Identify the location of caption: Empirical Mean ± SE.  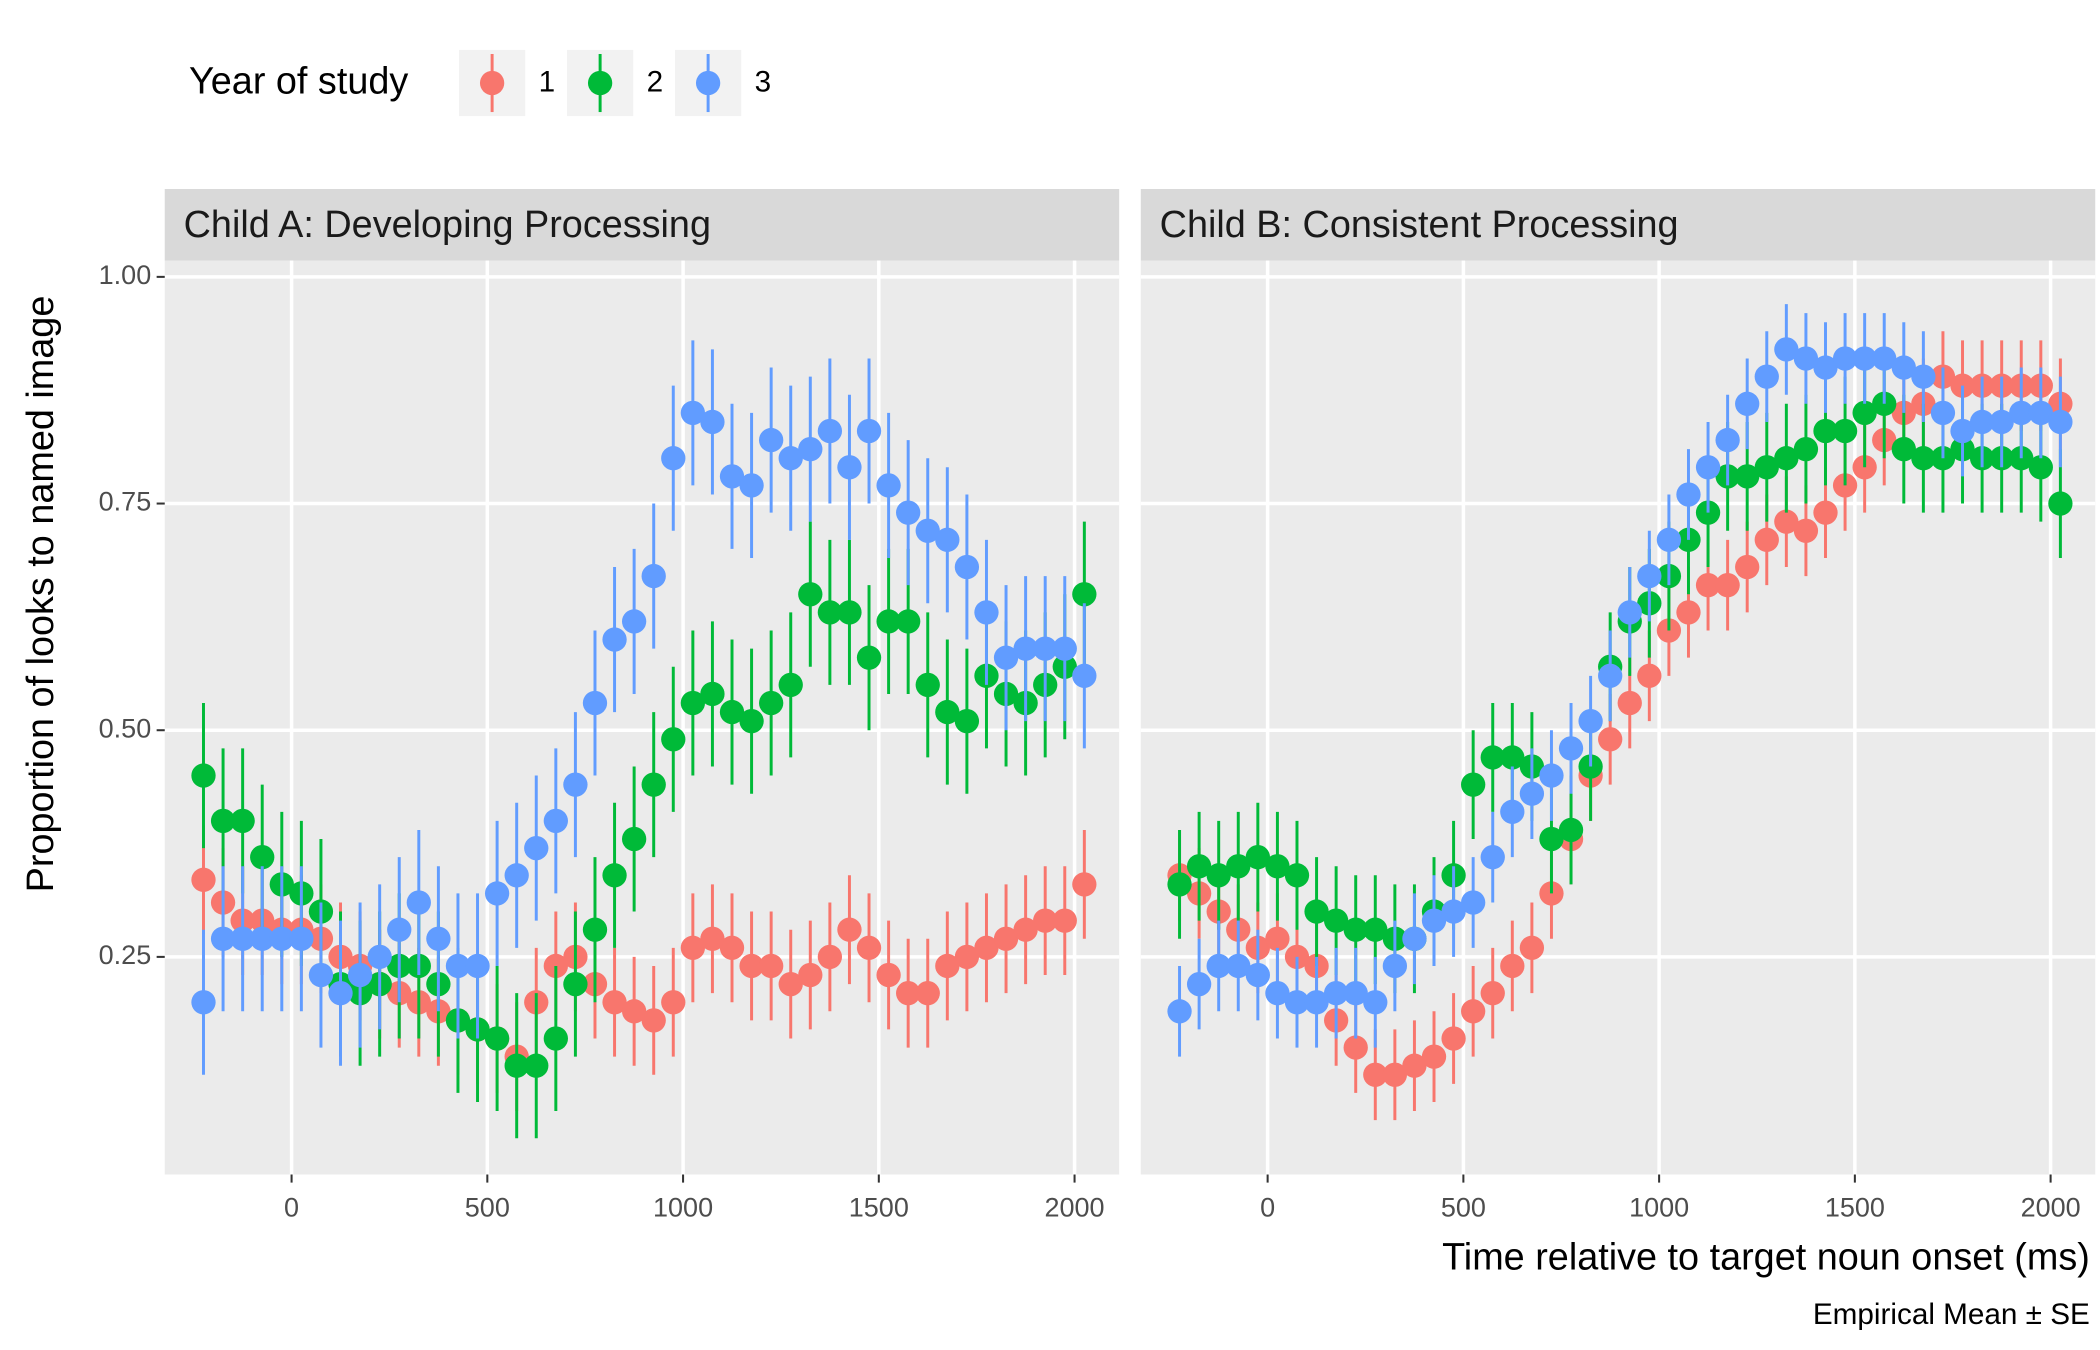
(1951, 1314).